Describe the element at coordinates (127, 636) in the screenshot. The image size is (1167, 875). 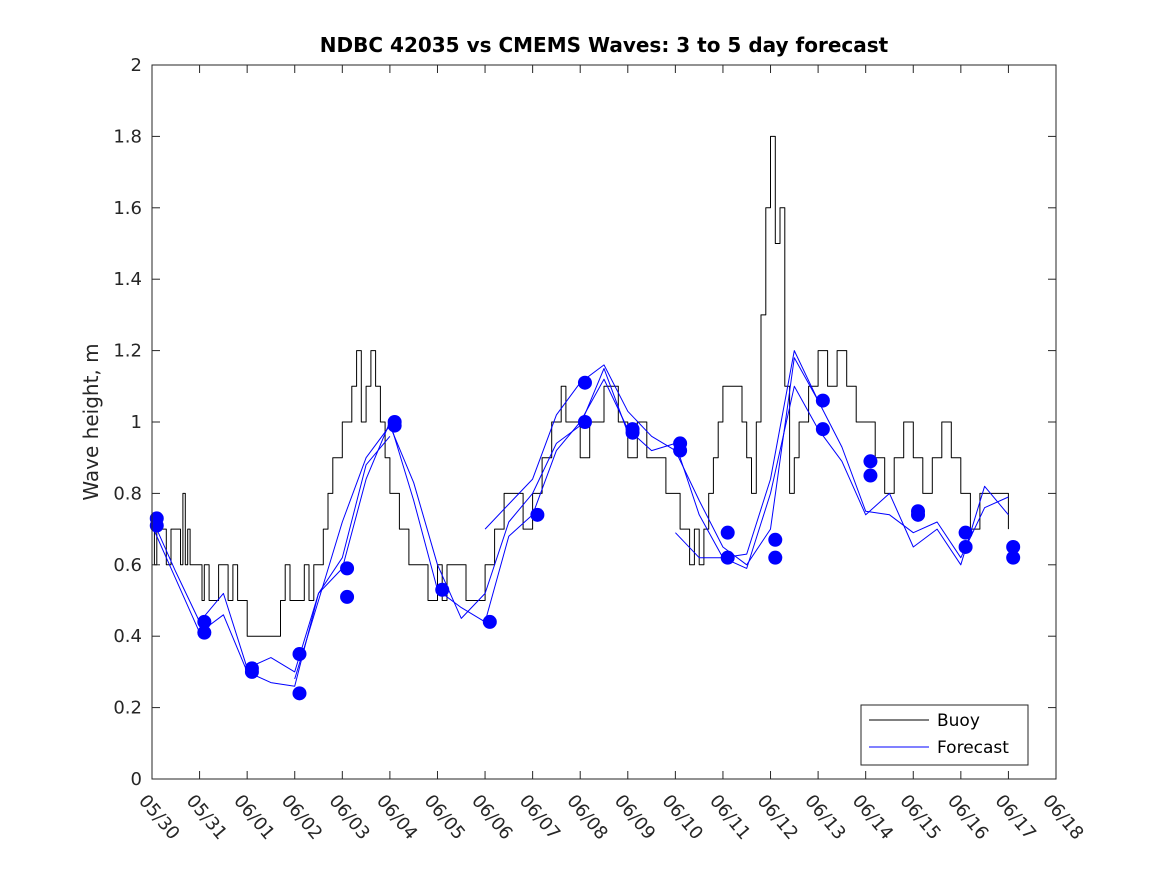
I see `y-tick-label: 0.4` at that location.